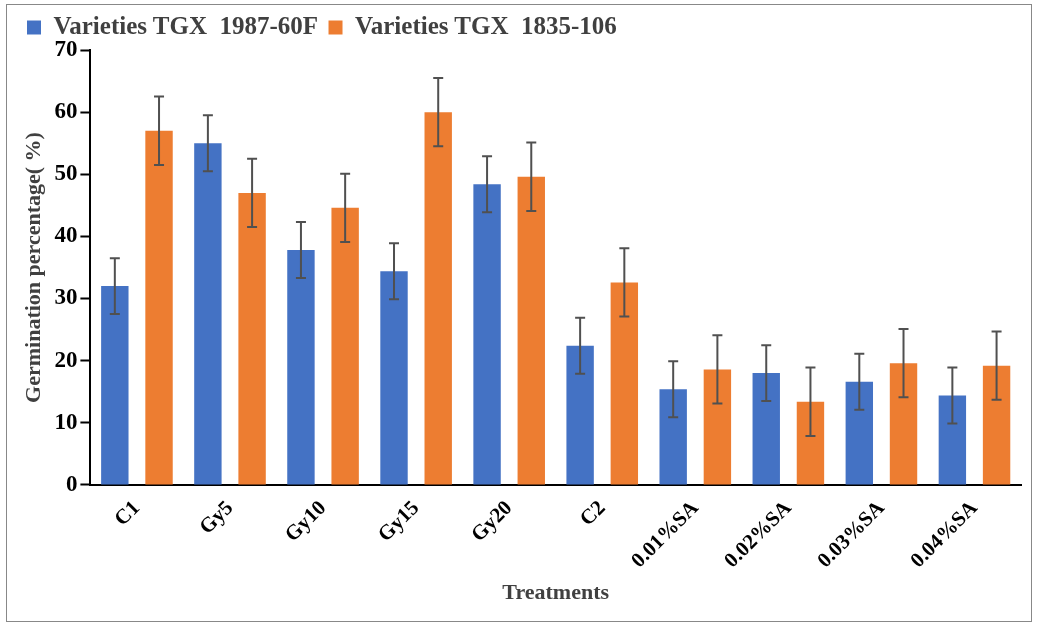  What do you see at coordinates (592, 513) in the screenshot?
I see `x-tick-label: C2` at bounding box center [592, 513].